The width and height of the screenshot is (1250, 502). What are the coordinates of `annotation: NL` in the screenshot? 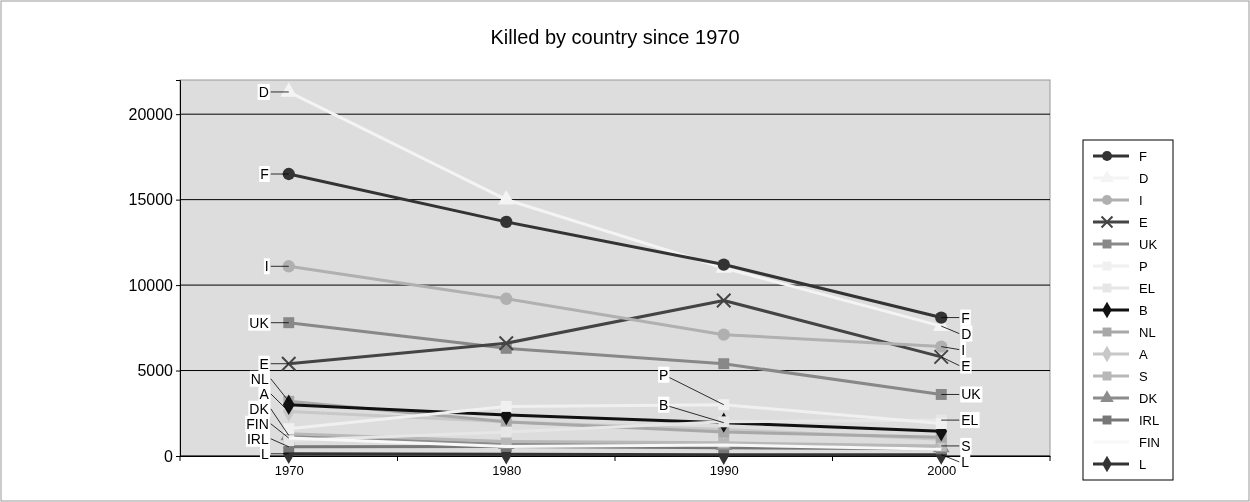 It's located at (259, 378).